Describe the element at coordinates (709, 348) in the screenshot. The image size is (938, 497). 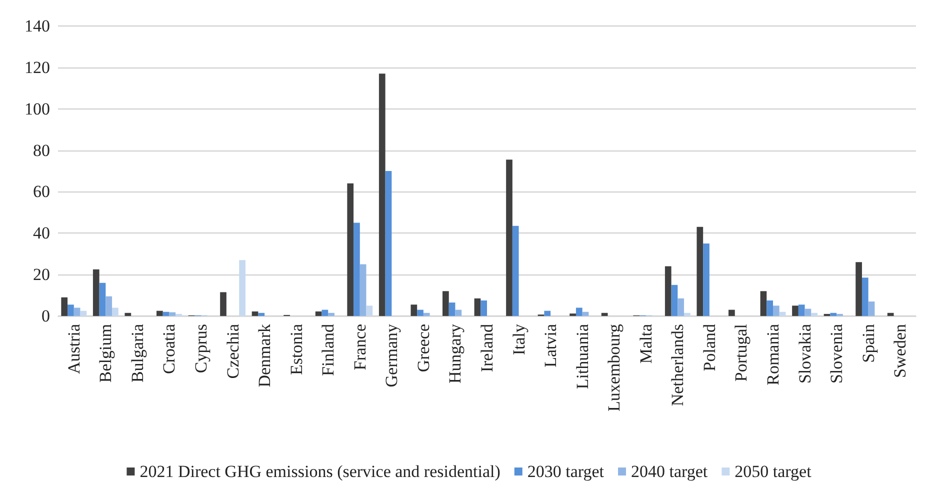
I see `x-tick-label: Poland` at that location.